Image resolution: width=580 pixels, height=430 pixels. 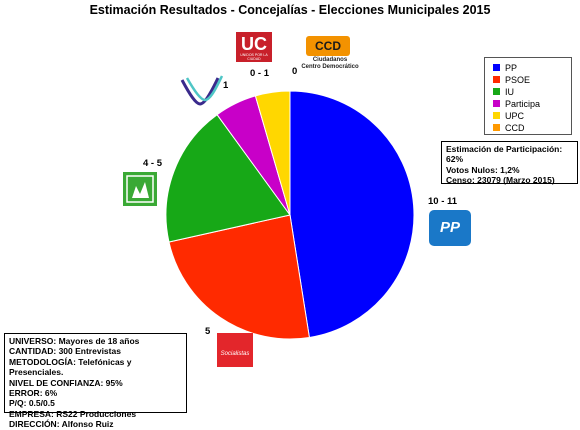 What do you see at coordinates (330, 60) in the screenshot?
I see `ccd-logo-subtext-1: Ciudadanos` at bounding box center [330, 60].